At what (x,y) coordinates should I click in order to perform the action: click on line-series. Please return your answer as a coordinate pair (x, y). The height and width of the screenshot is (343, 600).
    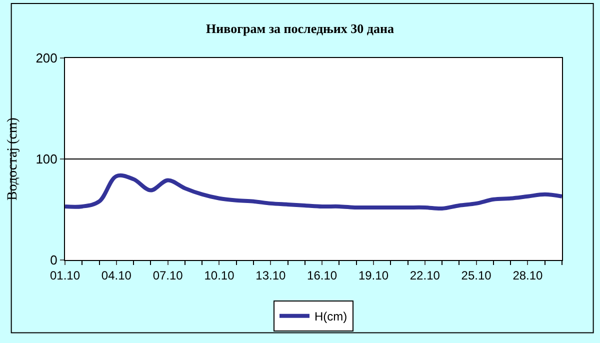
    Looking at the image, I should click on (313, 192).